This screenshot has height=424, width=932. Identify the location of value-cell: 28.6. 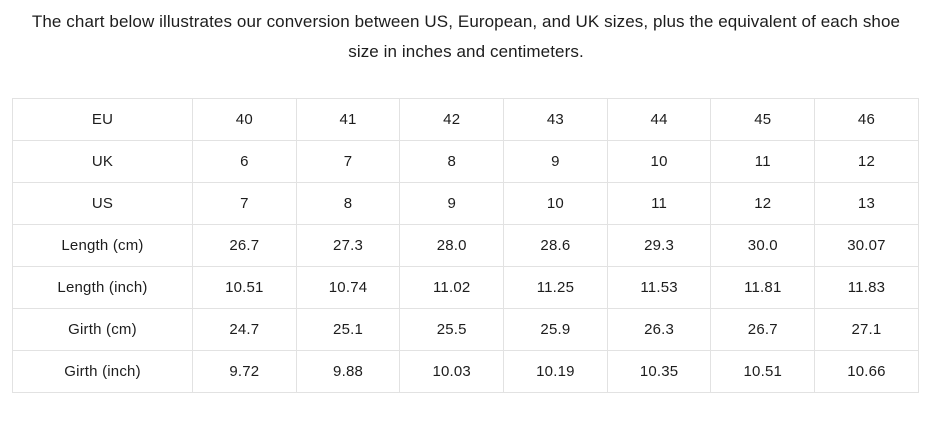
(555, 245).